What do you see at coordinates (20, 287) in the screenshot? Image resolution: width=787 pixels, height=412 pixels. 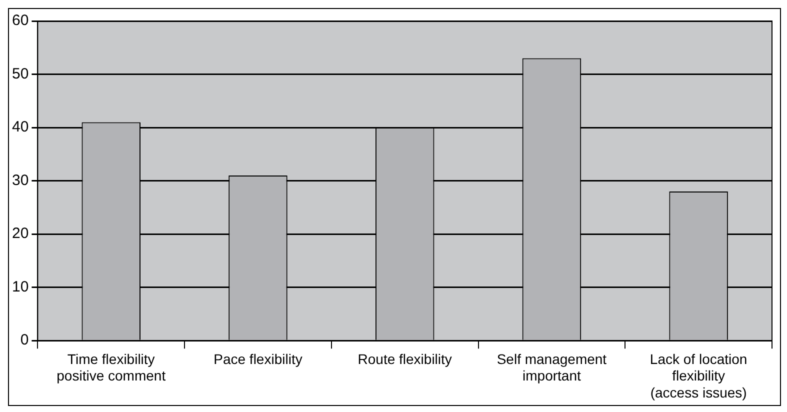 I see `y-tick-label: 10` at bounding box center [20, 287].